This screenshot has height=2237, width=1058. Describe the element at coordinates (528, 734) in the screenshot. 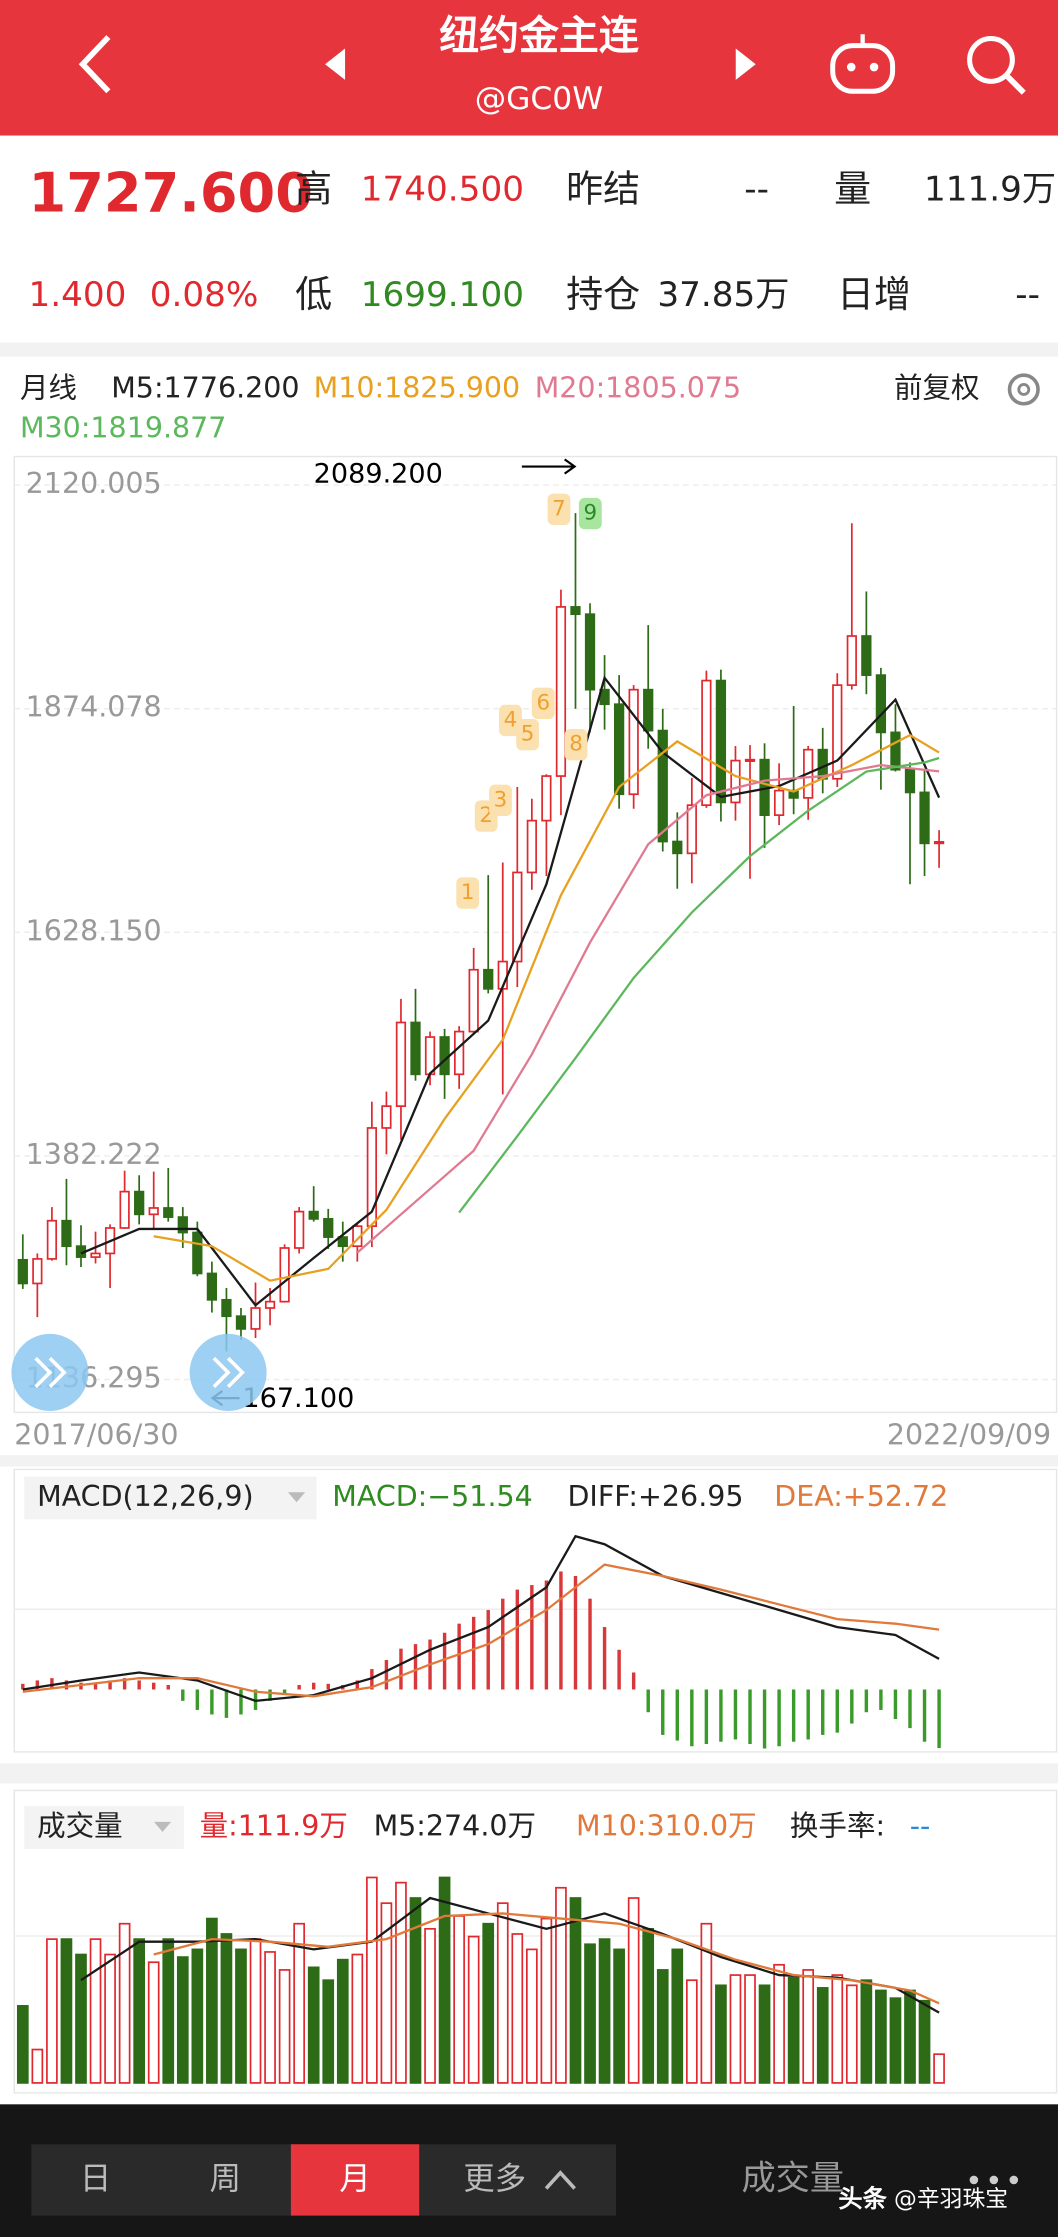

I see `sequence-label: 5` at that location.